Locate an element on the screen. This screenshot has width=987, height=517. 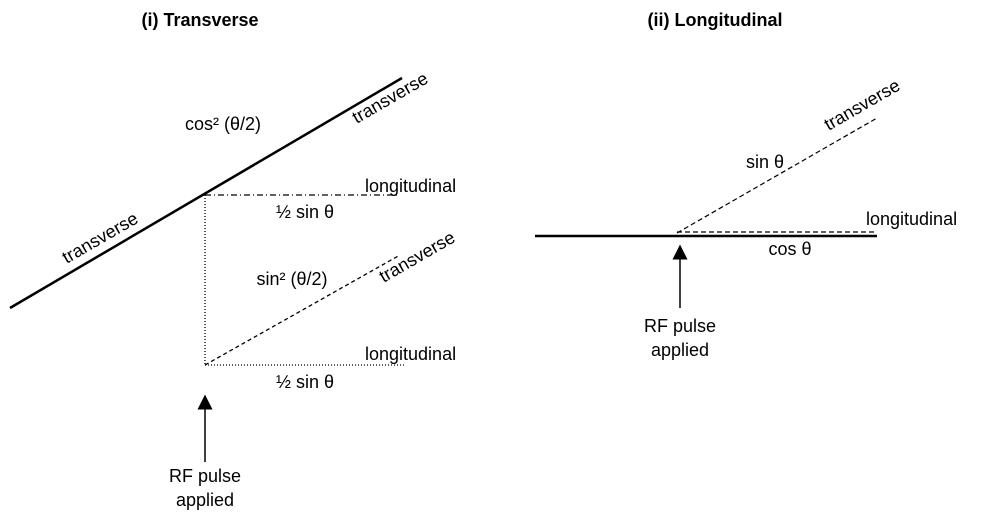
label: cos θ is located at coordinates (789, 249).